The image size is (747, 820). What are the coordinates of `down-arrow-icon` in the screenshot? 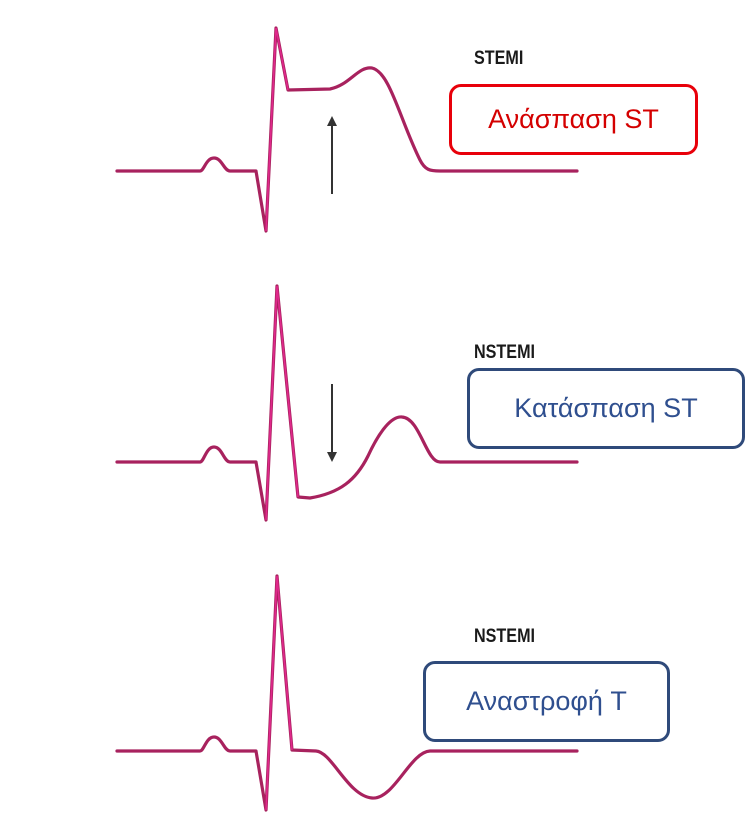 It's located at (332, 423).